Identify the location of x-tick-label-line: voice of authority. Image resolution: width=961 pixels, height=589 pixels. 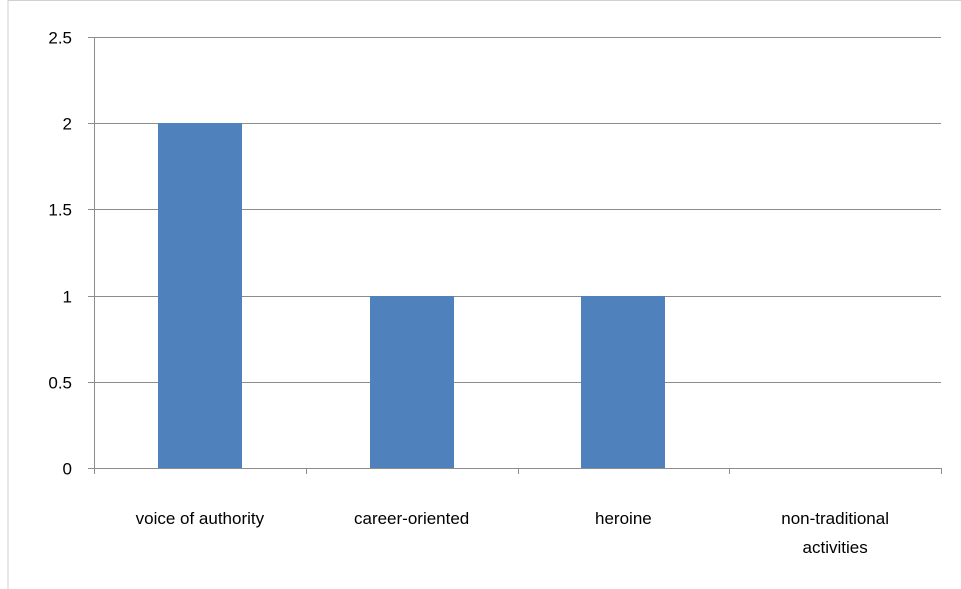
(200, 518).